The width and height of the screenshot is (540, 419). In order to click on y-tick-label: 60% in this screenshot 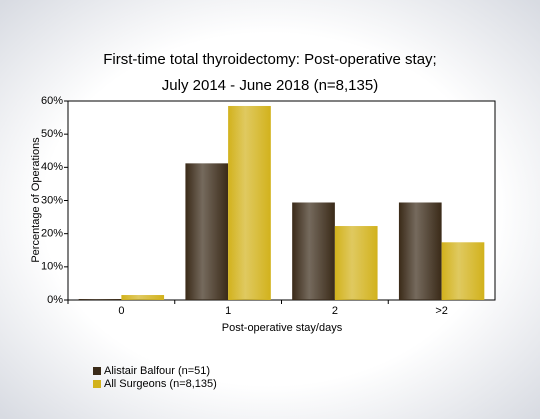, I will do `click(52, 101)`.